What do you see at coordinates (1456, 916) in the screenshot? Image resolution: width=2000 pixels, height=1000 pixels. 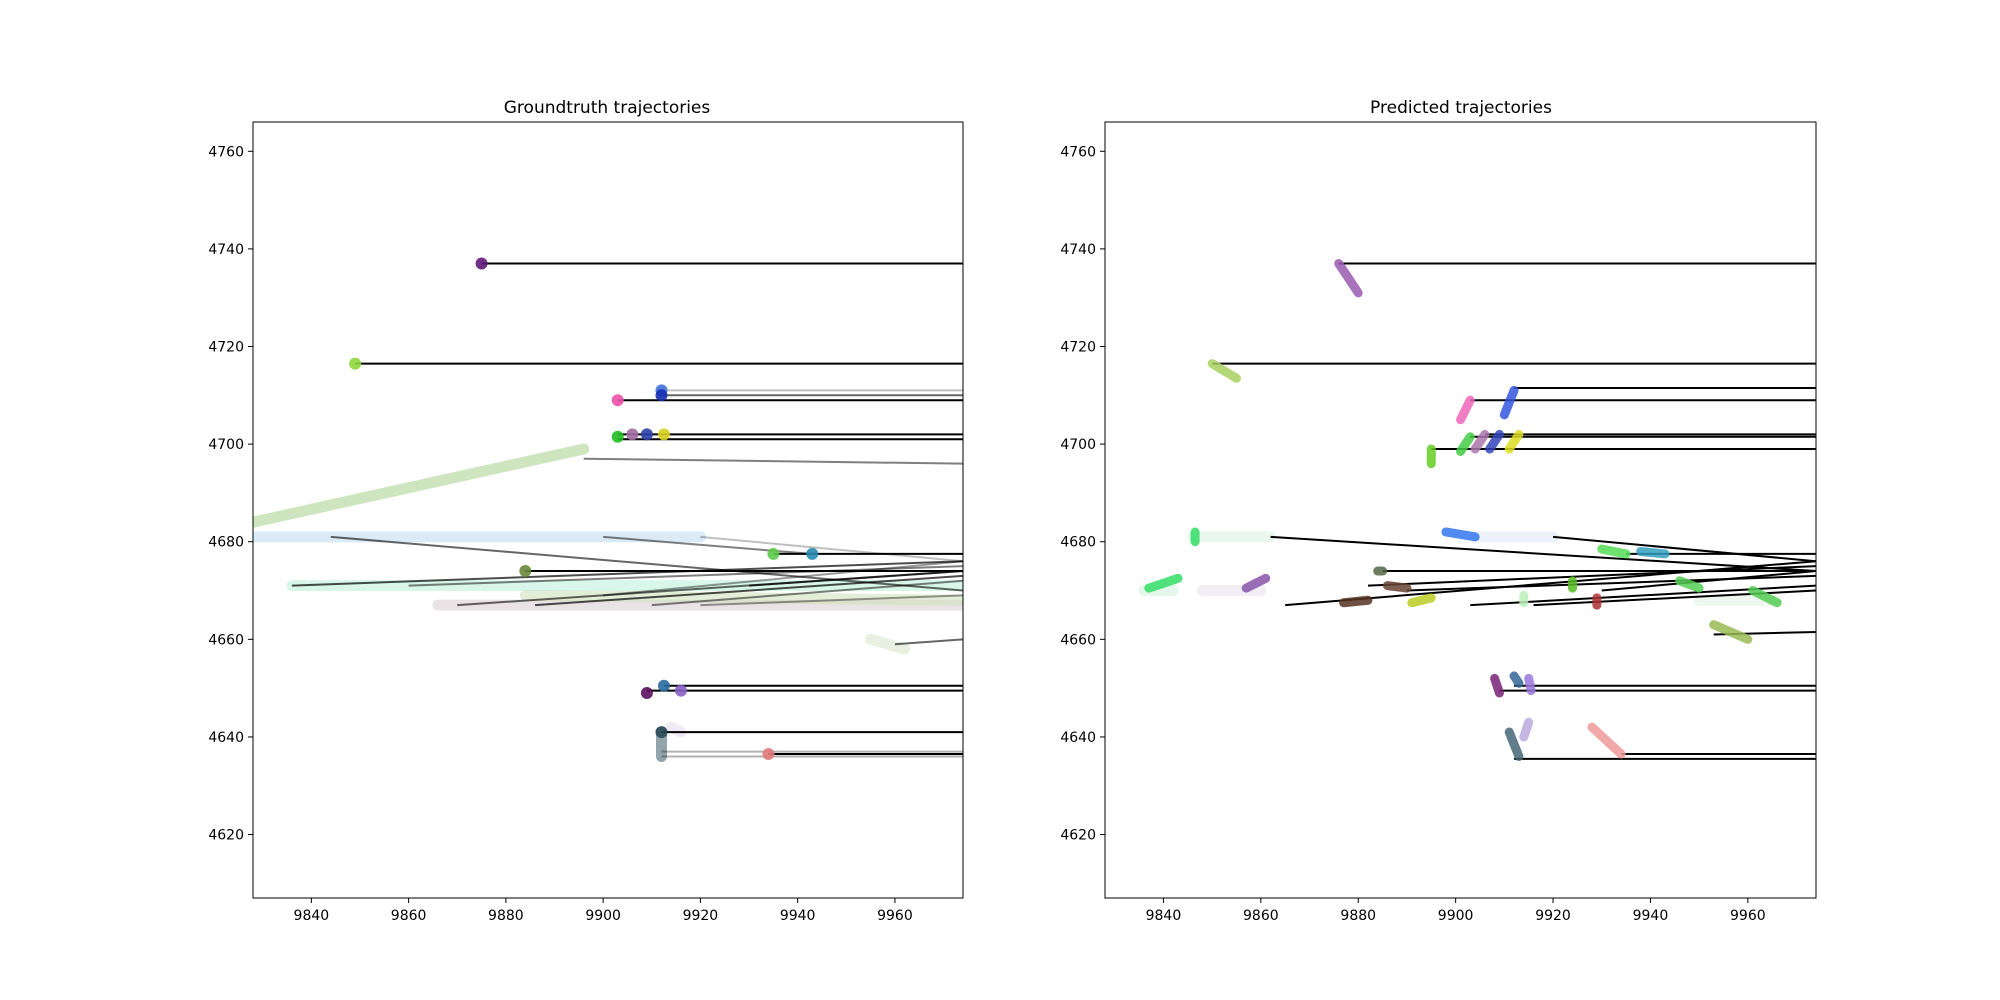 I see `pred-xtick-label-3: 9900` at bounding box center [1456, 916].